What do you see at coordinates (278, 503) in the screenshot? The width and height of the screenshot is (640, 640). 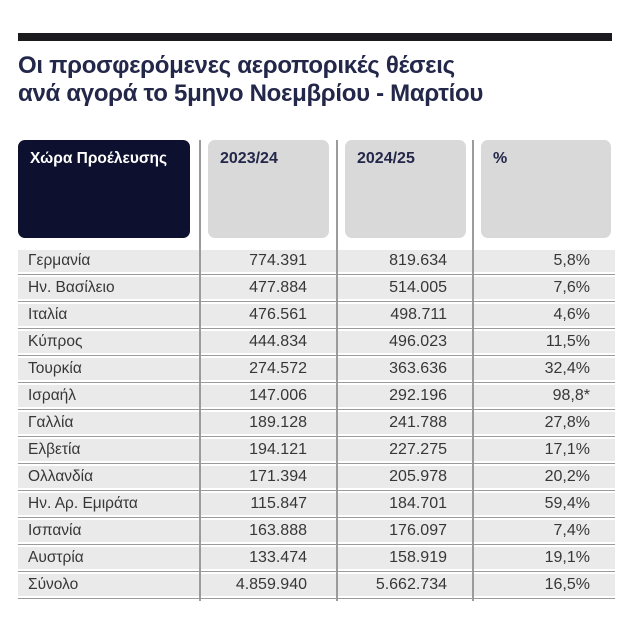 I see `cell-value-2023-24: 115.847` at bounding box center [278, 503].